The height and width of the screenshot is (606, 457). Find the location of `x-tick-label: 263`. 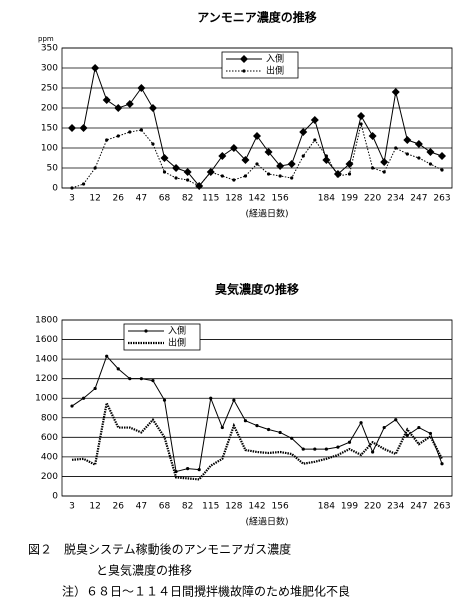

x-tick-label: 263 is located at coordinates (441, 507).